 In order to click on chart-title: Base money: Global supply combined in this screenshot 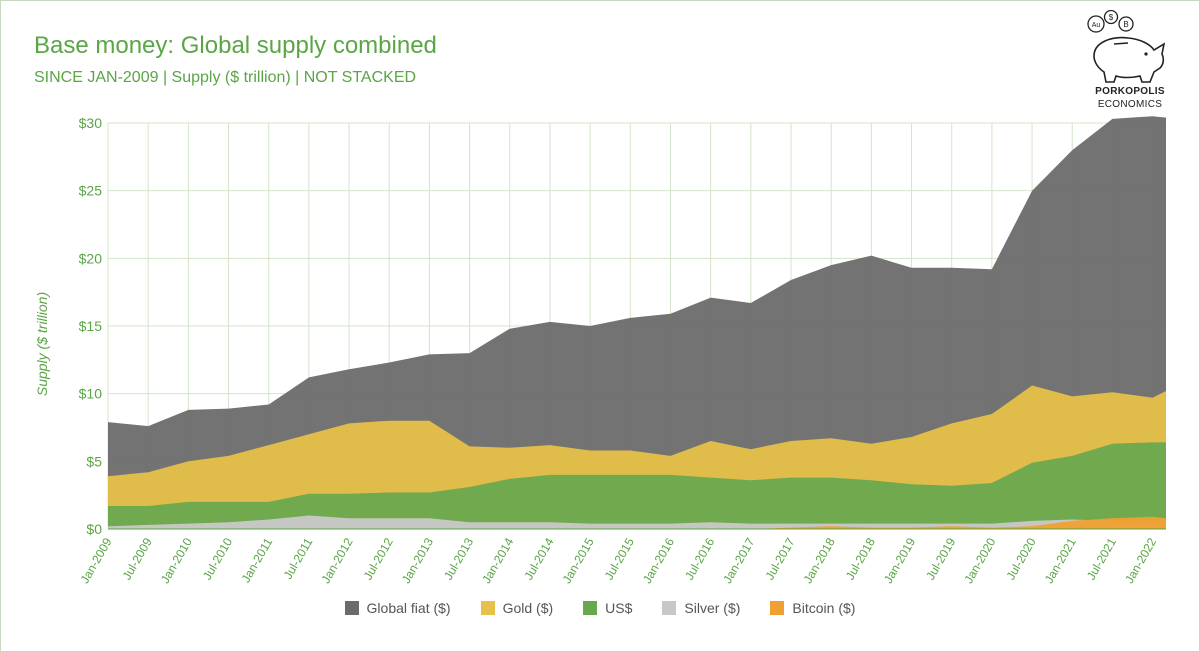, I will do `click(235, 45)`.